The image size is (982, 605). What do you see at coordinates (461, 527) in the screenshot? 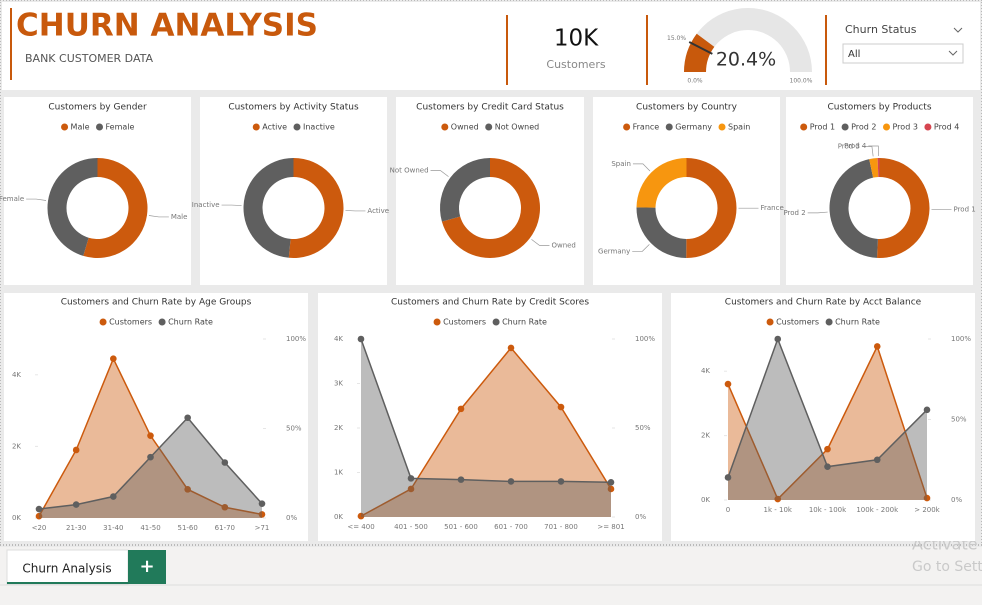
I see `x-tick-label: 501 - 600` at bounding box center [461, 527].